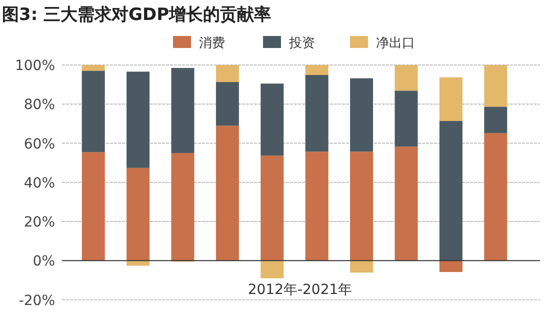  Describe the element at coordinates (39, 144) in the screenshot. I see `y-tick-label: 60%` at that location.